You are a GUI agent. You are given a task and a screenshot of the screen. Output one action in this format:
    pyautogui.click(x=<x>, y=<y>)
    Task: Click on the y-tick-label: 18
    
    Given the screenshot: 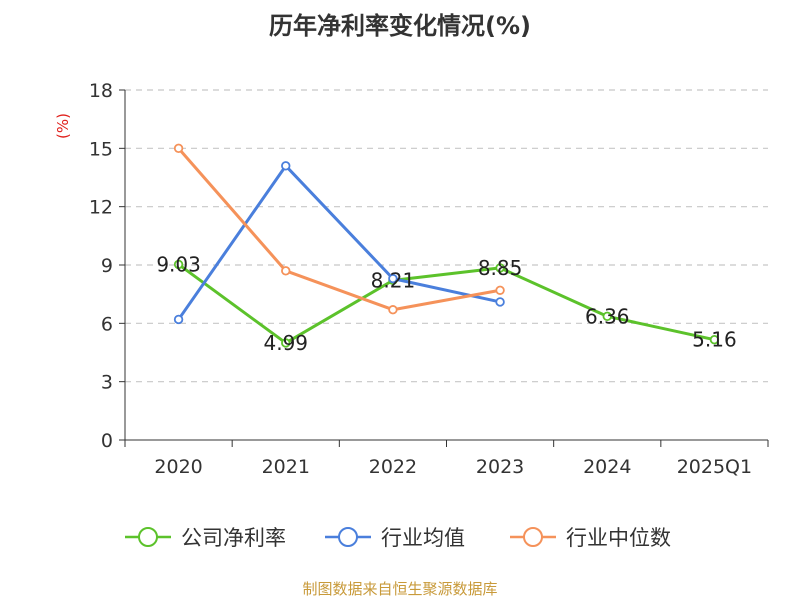 What is the action you would take?
    pyautogui.click(x=101, y=91)
    